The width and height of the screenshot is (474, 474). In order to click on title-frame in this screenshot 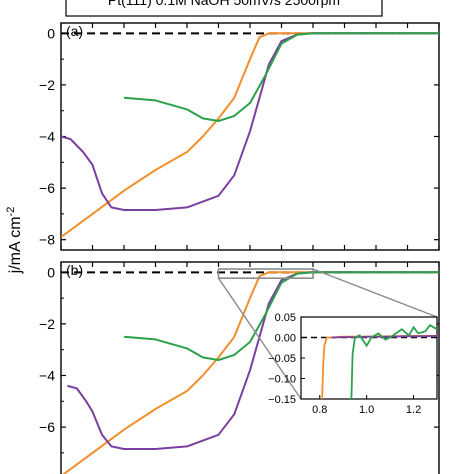, I will do `click(224, 8)`.